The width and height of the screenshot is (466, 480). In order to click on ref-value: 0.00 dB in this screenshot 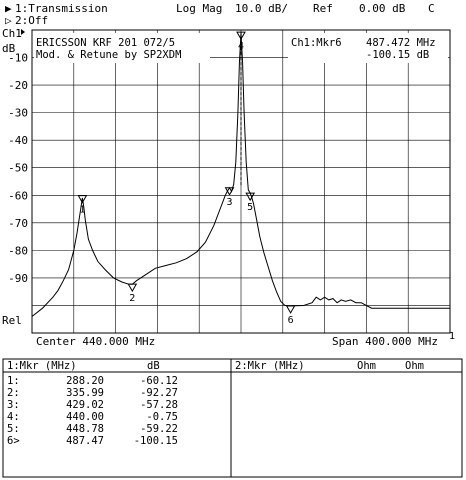, I will do `click(382, 8)`.